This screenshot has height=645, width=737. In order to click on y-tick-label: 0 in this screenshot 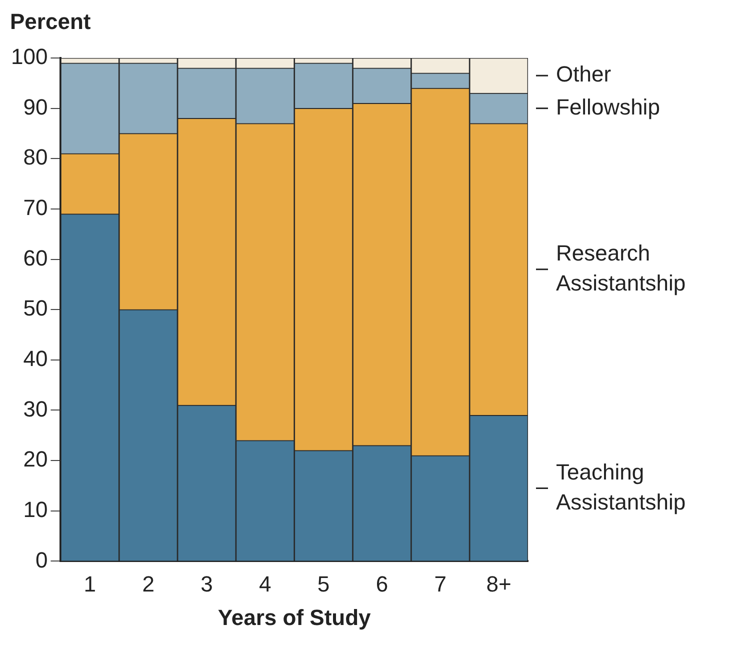, I will do `click(41, 559)`.